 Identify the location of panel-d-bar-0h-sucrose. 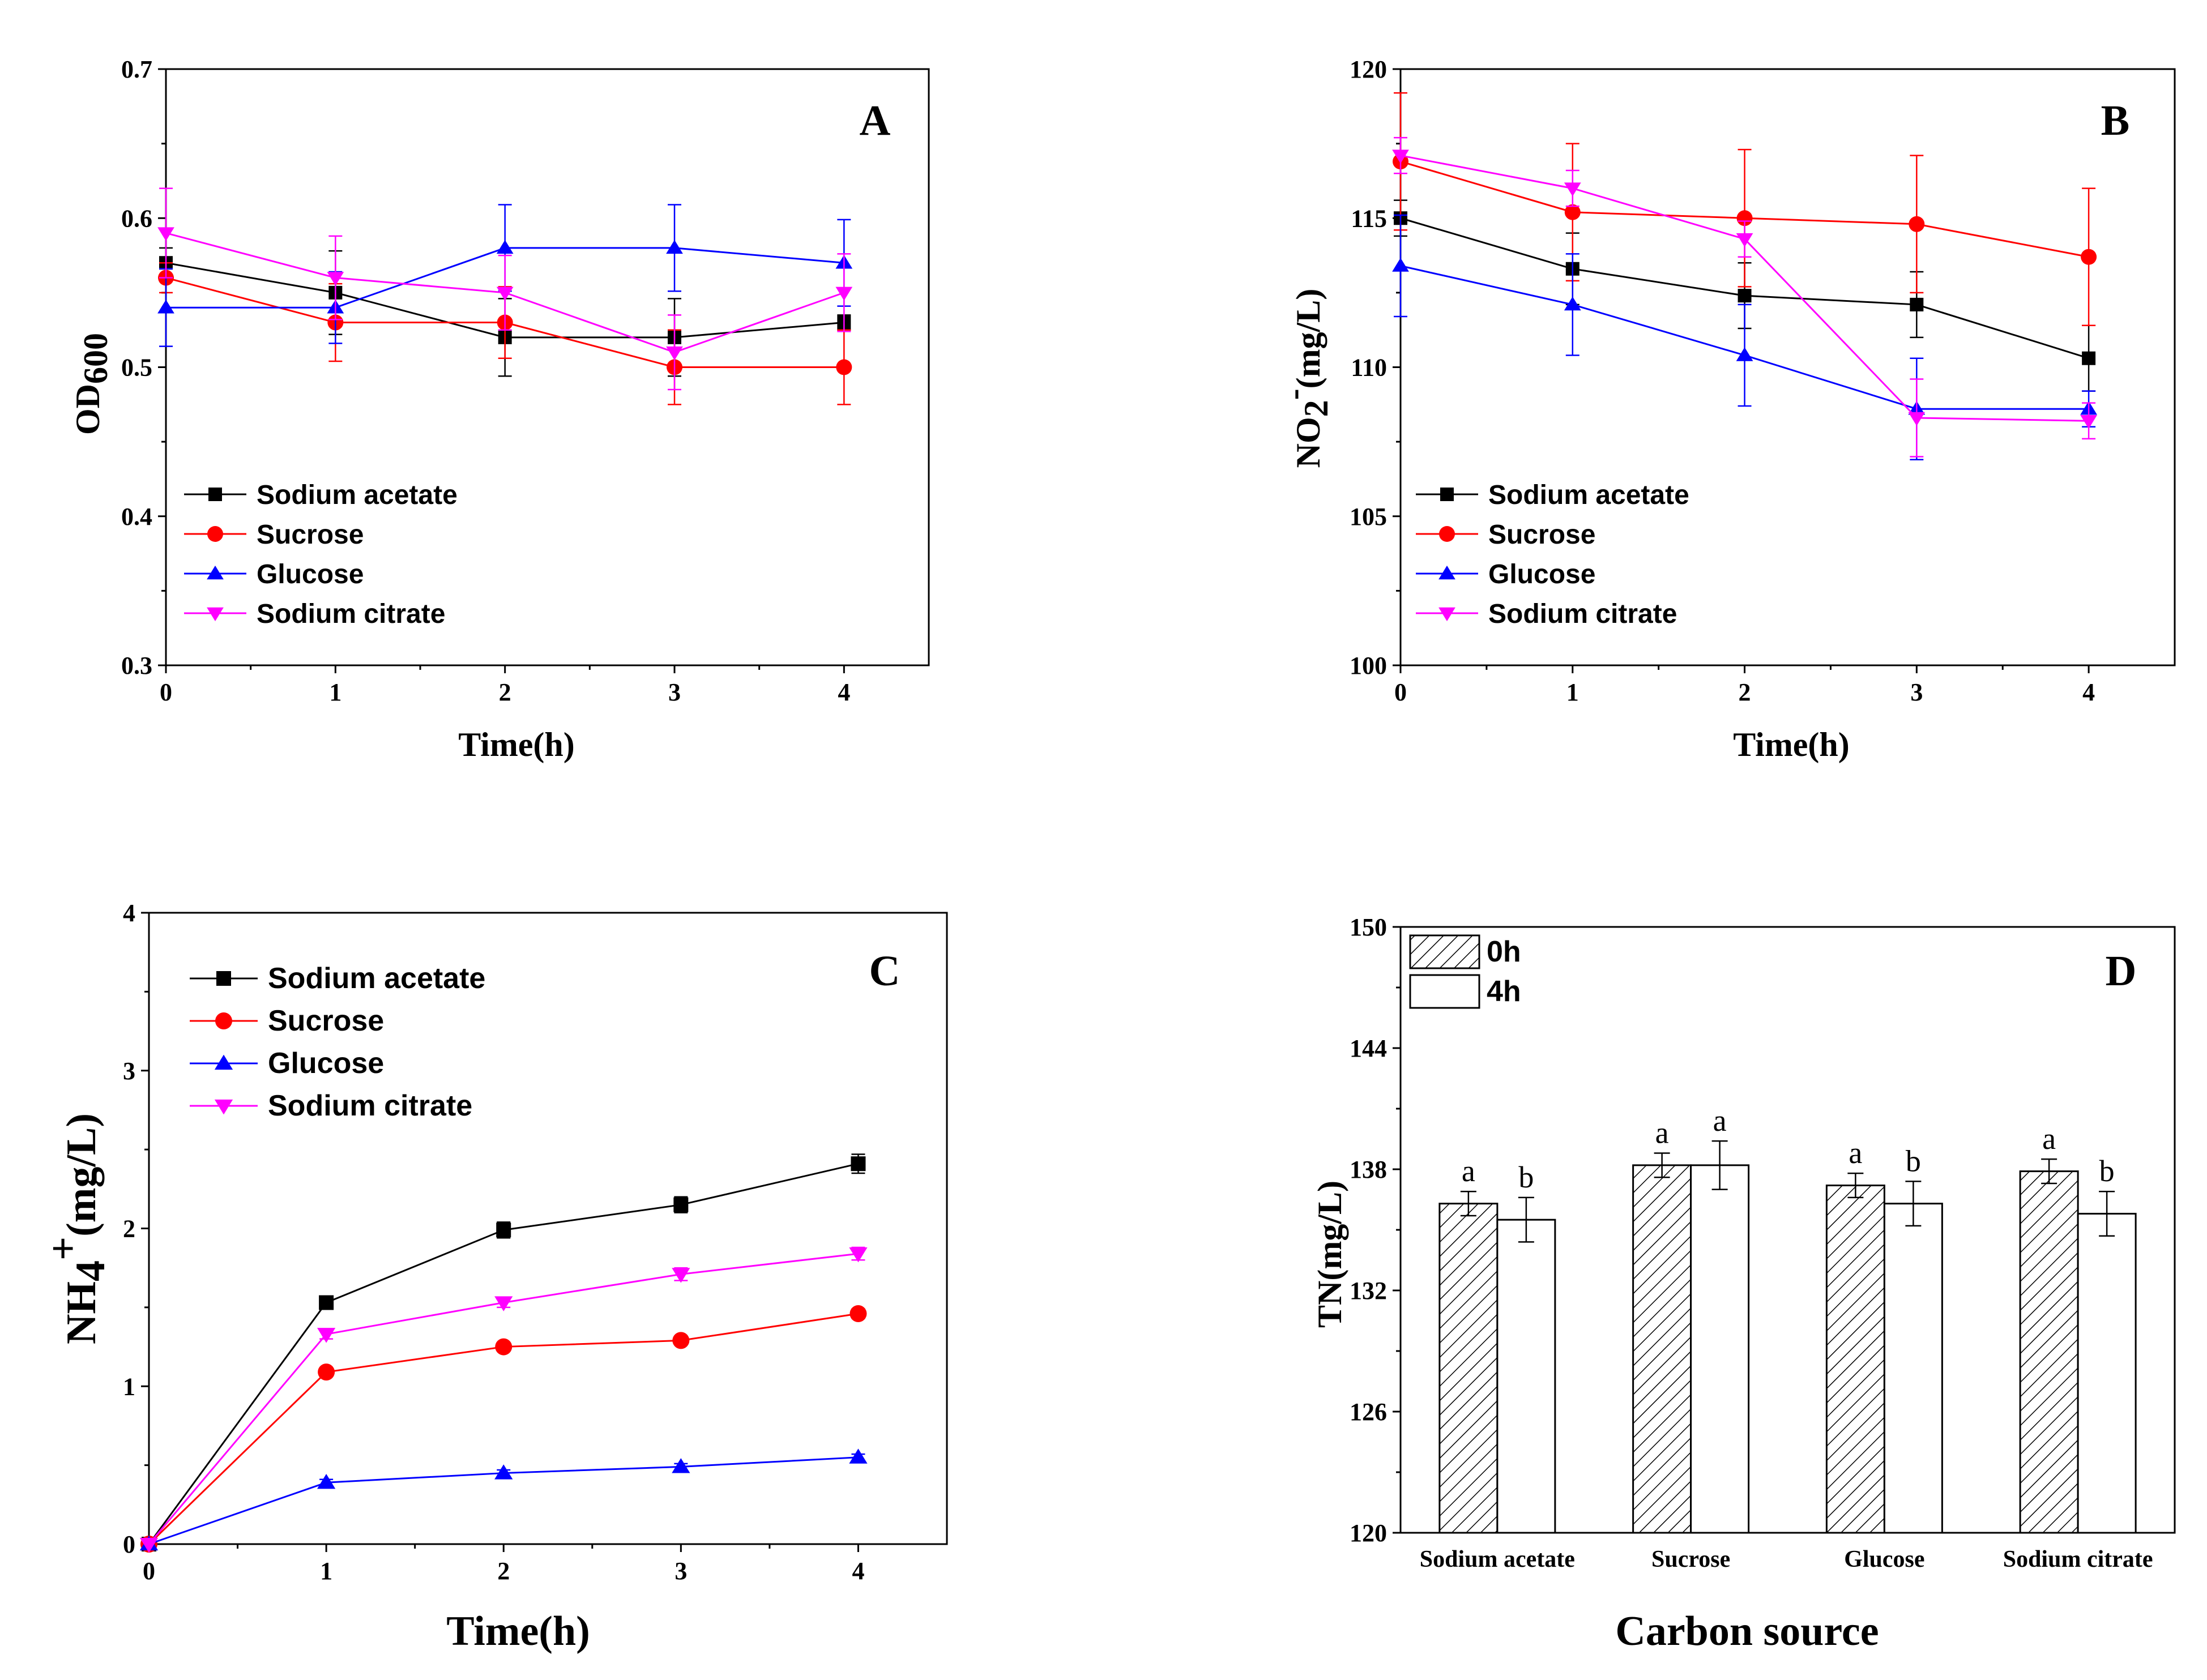
(1662, 1349).